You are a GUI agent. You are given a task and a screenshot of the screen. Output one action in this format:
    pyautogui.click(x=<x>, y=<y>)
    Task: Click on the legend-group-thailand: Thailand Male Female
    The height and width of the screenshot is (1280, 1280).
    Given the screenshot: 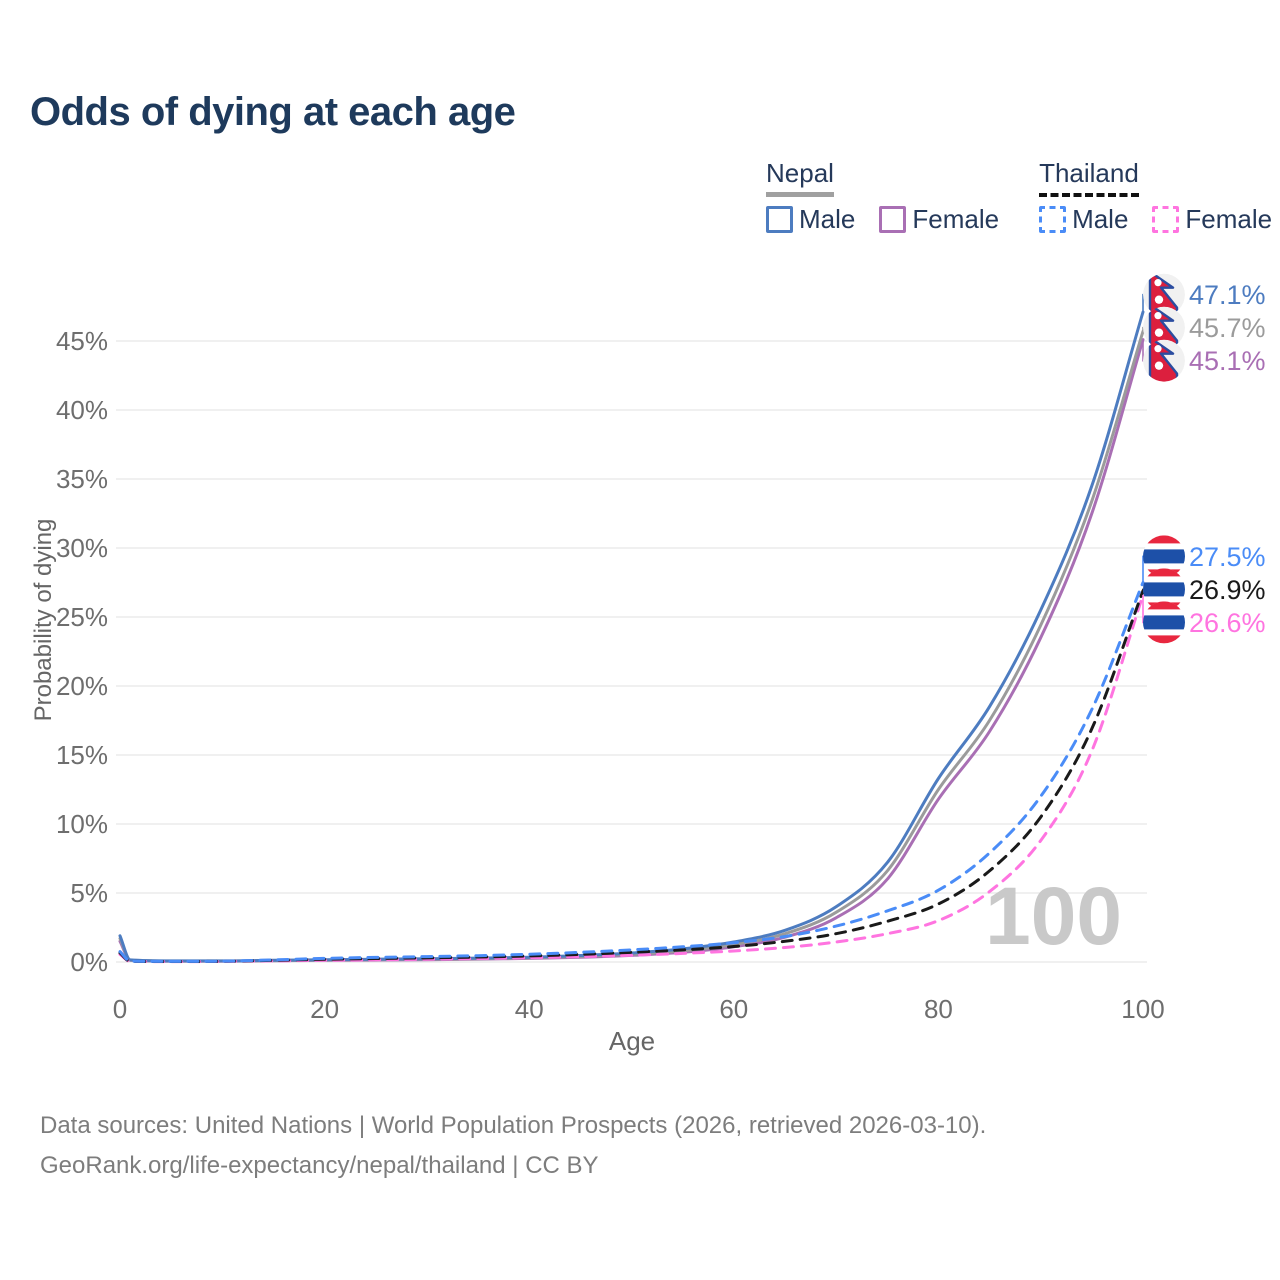 What is the action you would take?
    pyautogui.click(x=1155, y=196)
    